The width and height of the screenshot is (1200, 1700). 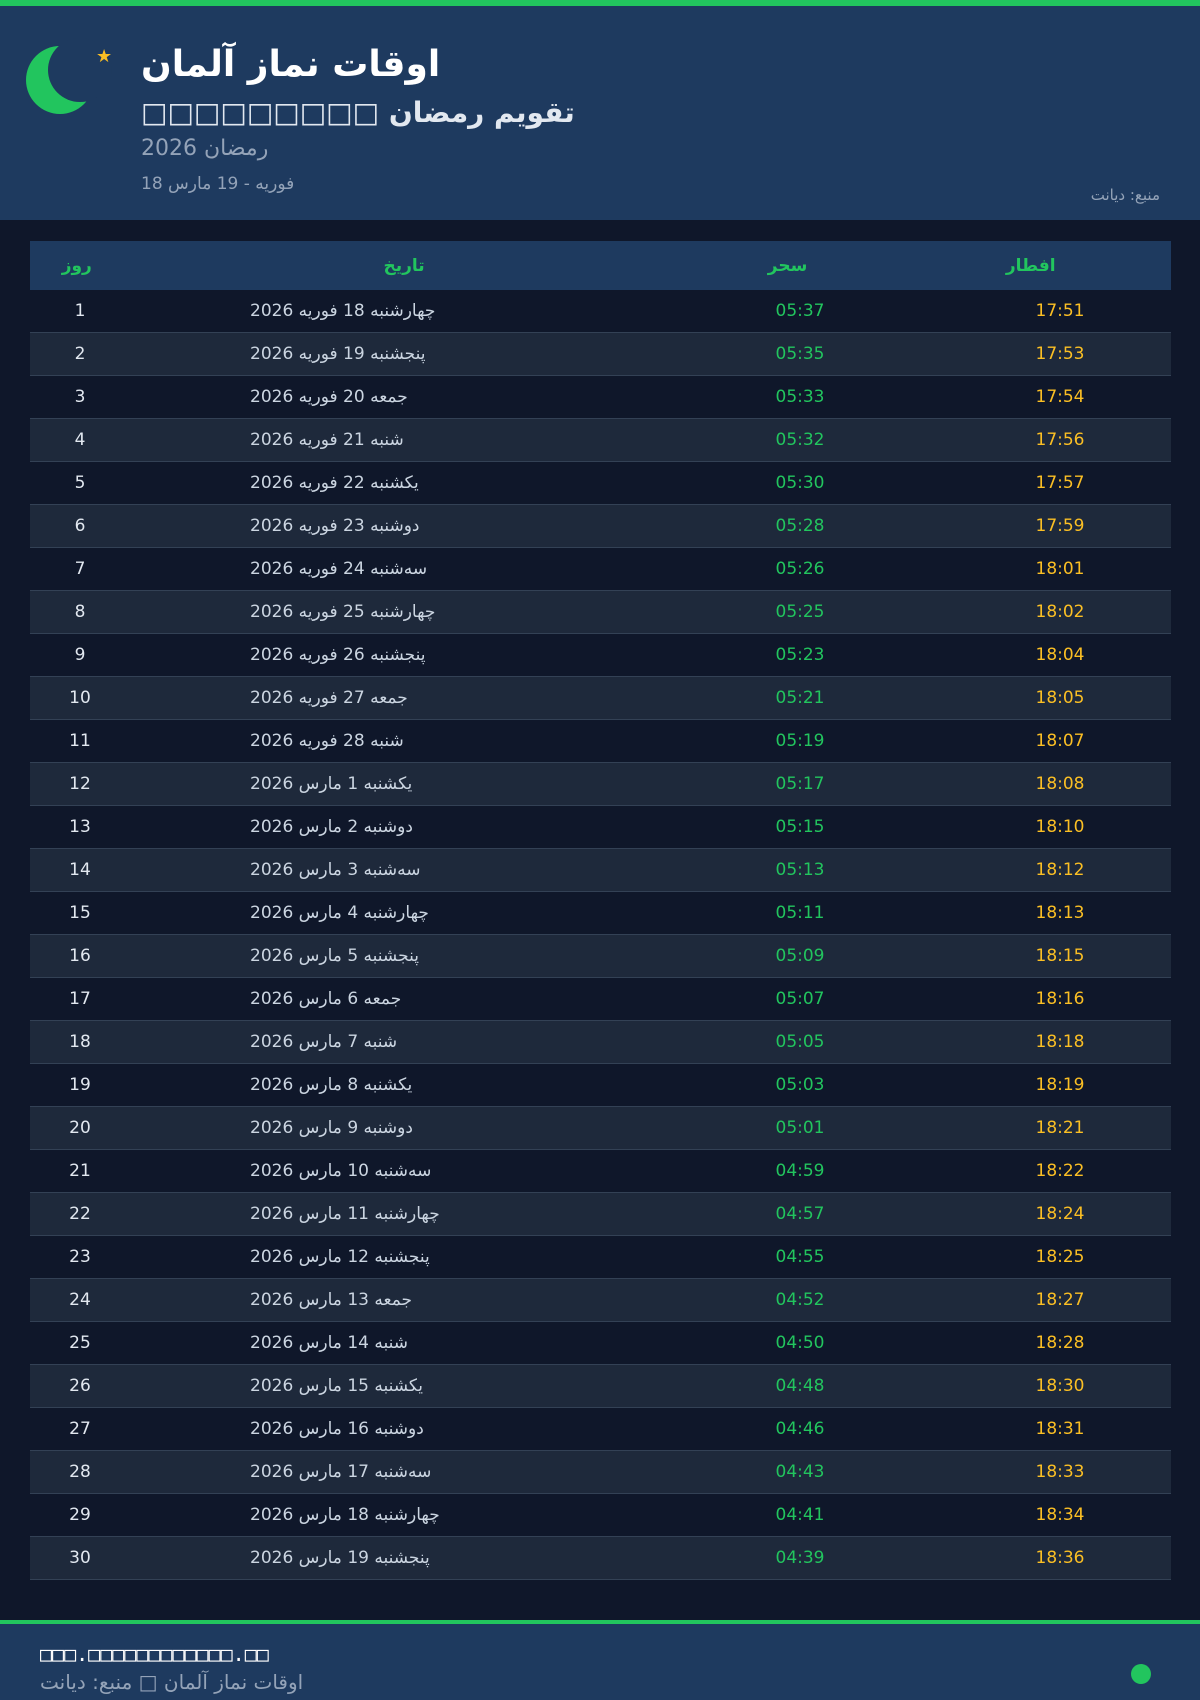 I want to click on day-cell: 26, so click(x=80, y=1386).